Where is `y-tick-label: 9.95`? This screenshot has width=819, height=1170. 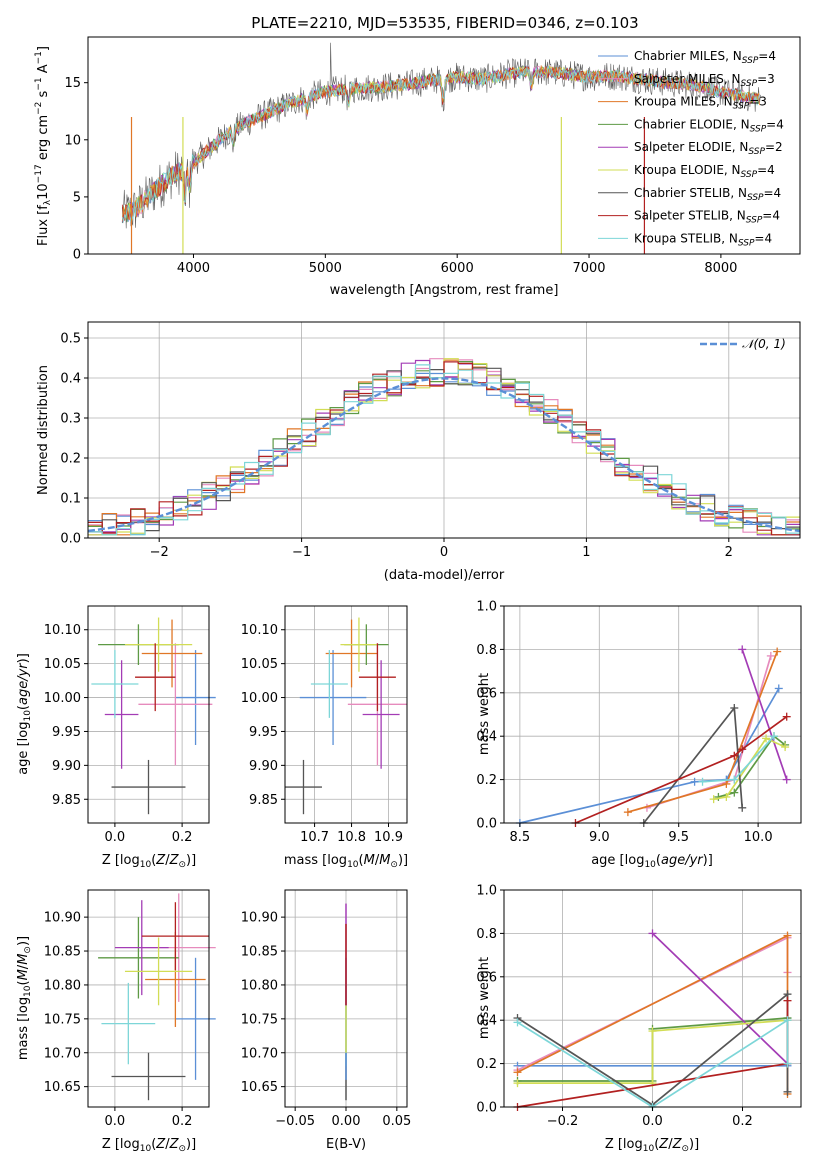
y-tick-label: 9.95 is located at coordinates (66, 732).